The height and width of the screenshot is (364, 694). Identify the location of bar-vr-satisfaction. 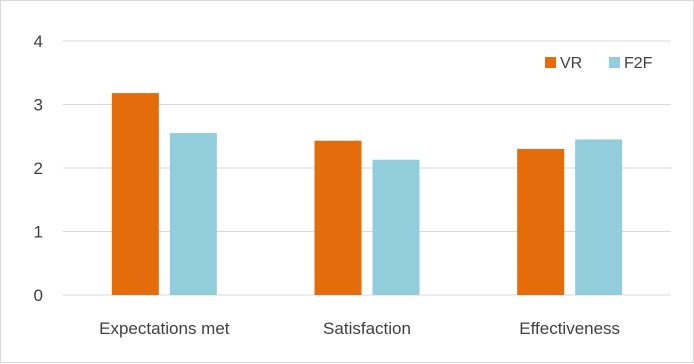
(338, 217).